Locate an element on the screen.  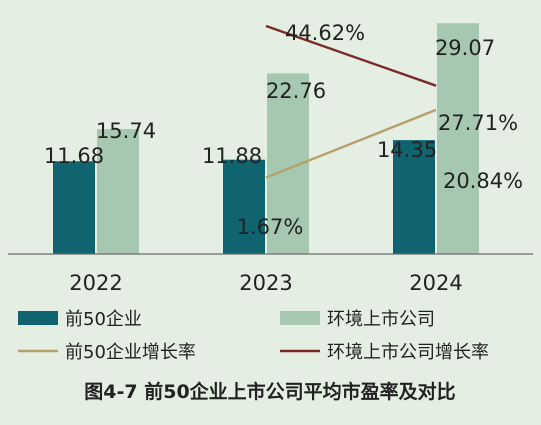
legend-label: 环境上市公司增长率 is located at coordinates (408, 352).